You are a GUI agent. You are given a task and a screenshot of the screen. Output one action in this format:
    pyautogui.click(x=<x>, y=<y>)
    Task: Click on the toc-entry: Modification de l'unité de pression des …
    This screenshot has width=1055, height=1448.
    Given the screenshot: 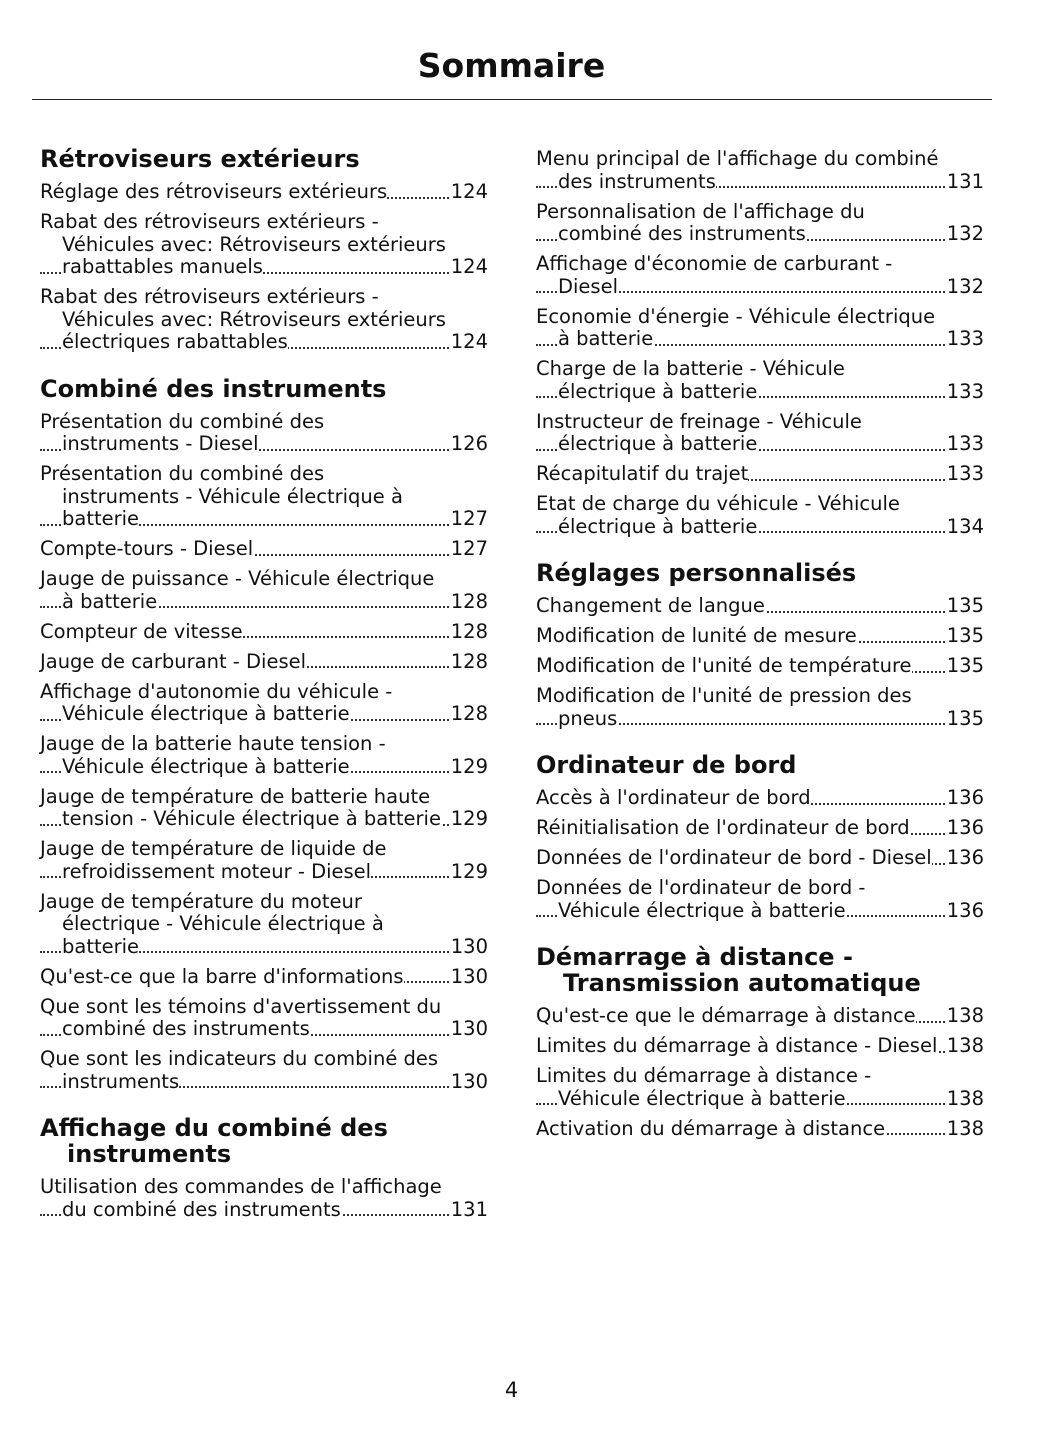 What is the action you would take?
    pyautogui.click(x=760, y=707)
    